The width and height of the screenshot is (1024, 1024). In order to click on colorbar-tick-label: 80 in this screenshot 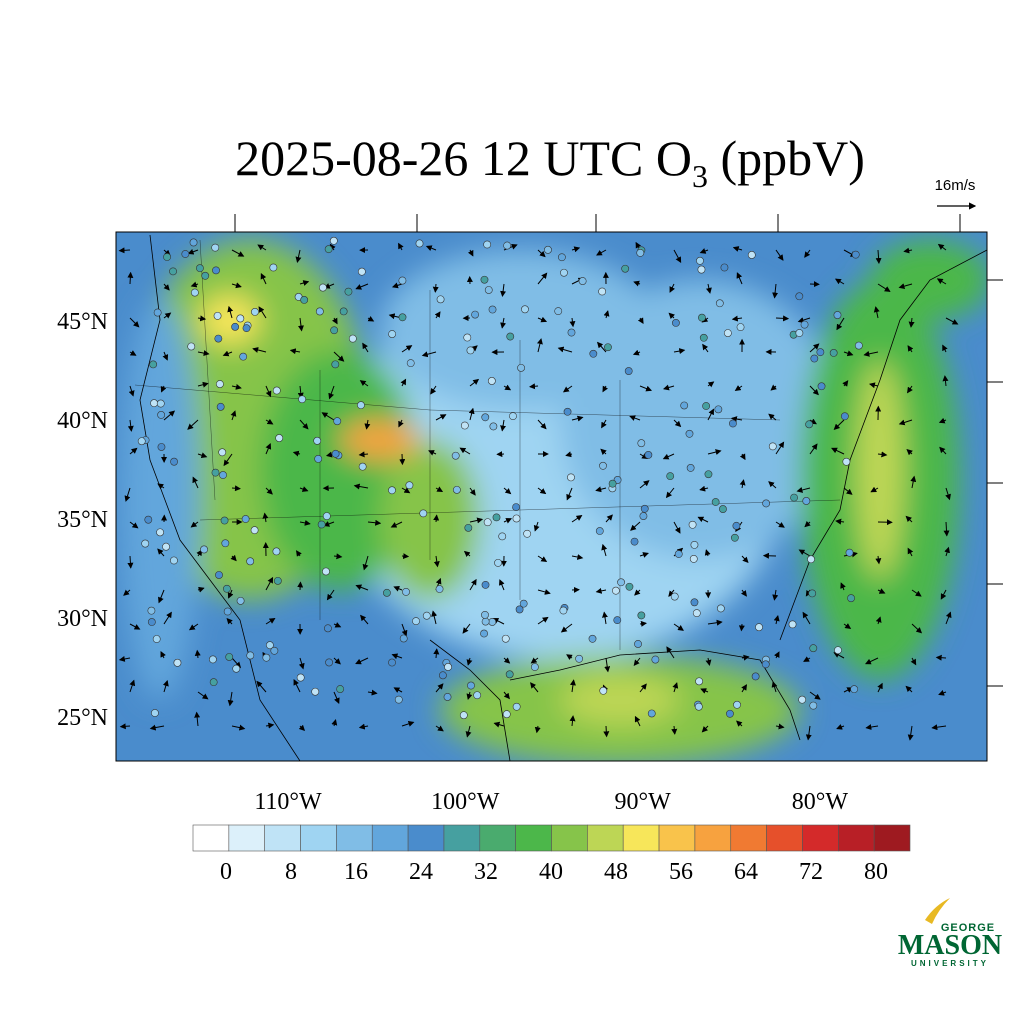, I will do `click(876, 872)`.